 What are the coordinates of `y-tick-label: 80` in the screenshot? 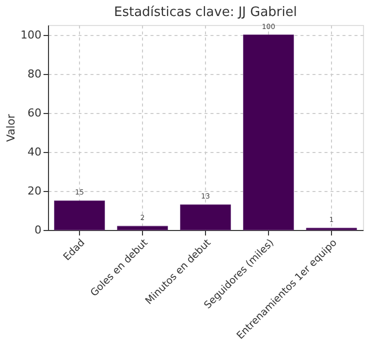 It's located at (35, 73).